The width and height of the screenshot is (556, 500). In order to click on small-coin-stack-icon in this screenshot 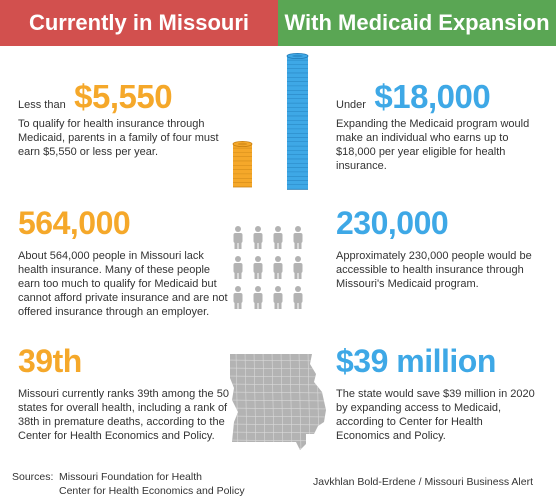, I will do `click(242, 164)`.